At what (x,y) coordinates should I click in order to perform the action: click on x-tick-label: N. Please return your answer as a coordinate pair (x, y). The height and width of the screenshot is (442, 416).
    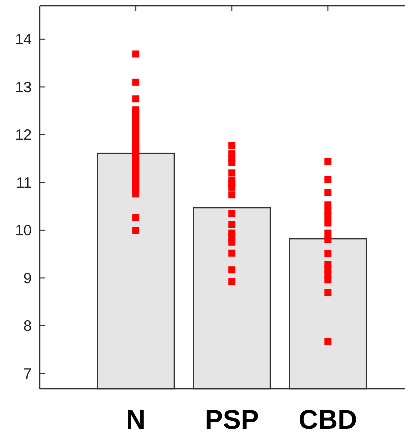
    Looking at the image, I should click on (136, 420).